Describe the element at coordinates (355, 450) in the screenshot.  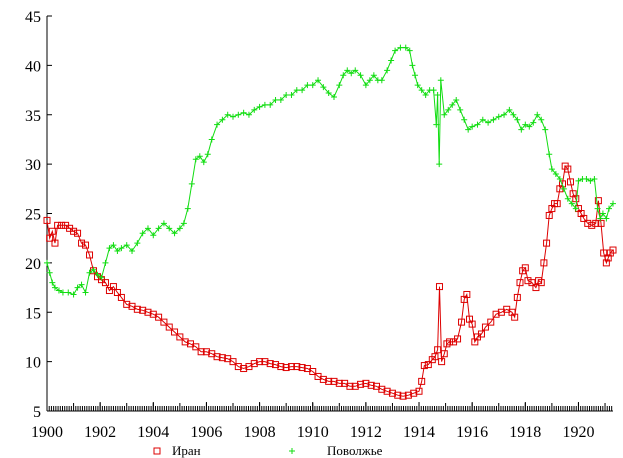
I see `legend-label: Поволжье` at that location.